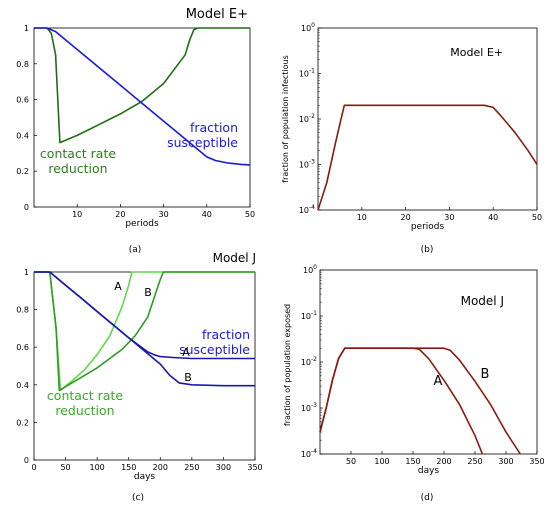 Image resolution: width=550 pixels, height=512 pixels. What do you see at coordinates (33, 467) in the screenshot?
I see `x-tick-label: 0` at bounding box center [33, 467].